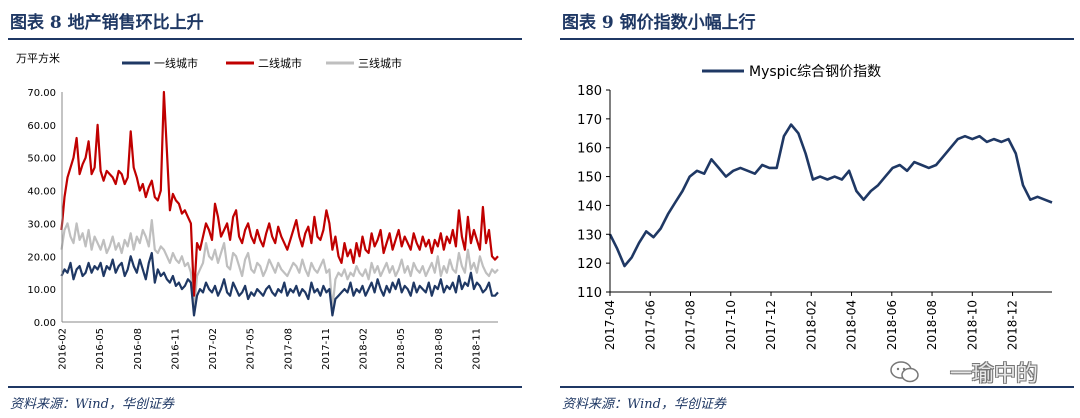 The width and height of the screenshot is (1080, 418). What do you see at coordinates (972, 325) in the screenshot?
I see `x-tick-label: 2018-10` at bounding box center [972, 325].